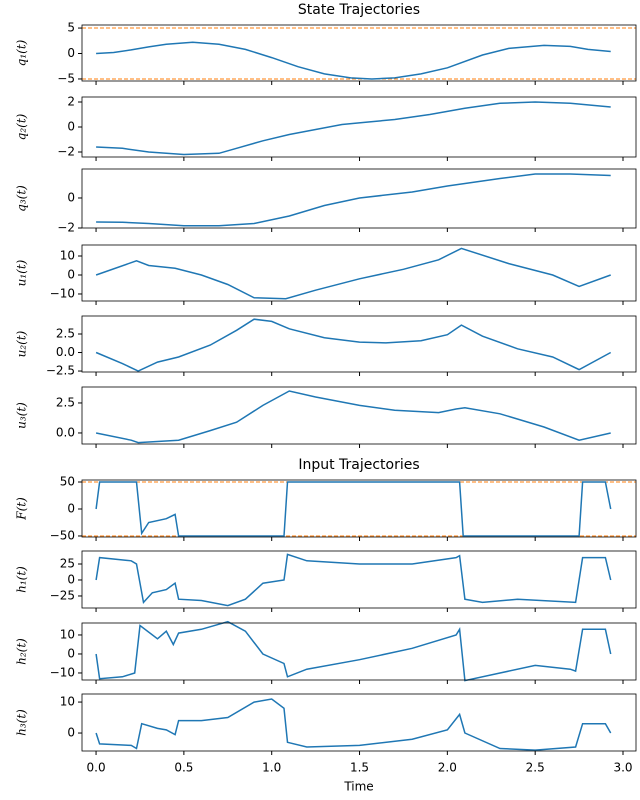 This screenshot has width=640, height=800. What do you see at coordinates (183, 768) in the screenshot?
I see `x-tick-label: 0.5` at bounding box center [183, 768].